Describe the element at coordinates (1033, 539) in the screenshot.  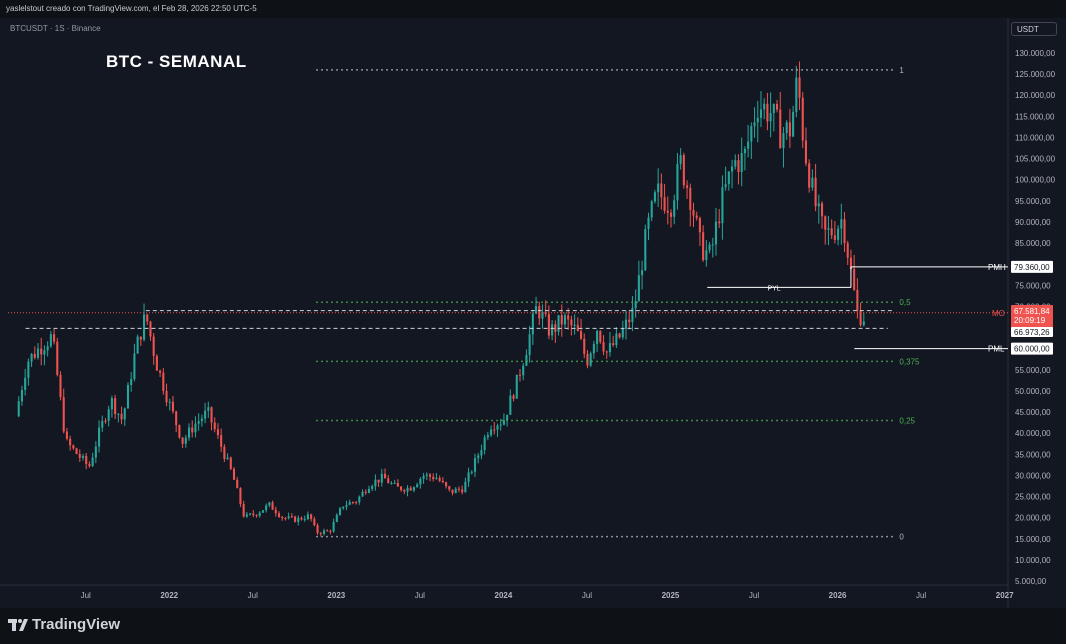
I see `price-tick-label: 15.000,00` at that location.